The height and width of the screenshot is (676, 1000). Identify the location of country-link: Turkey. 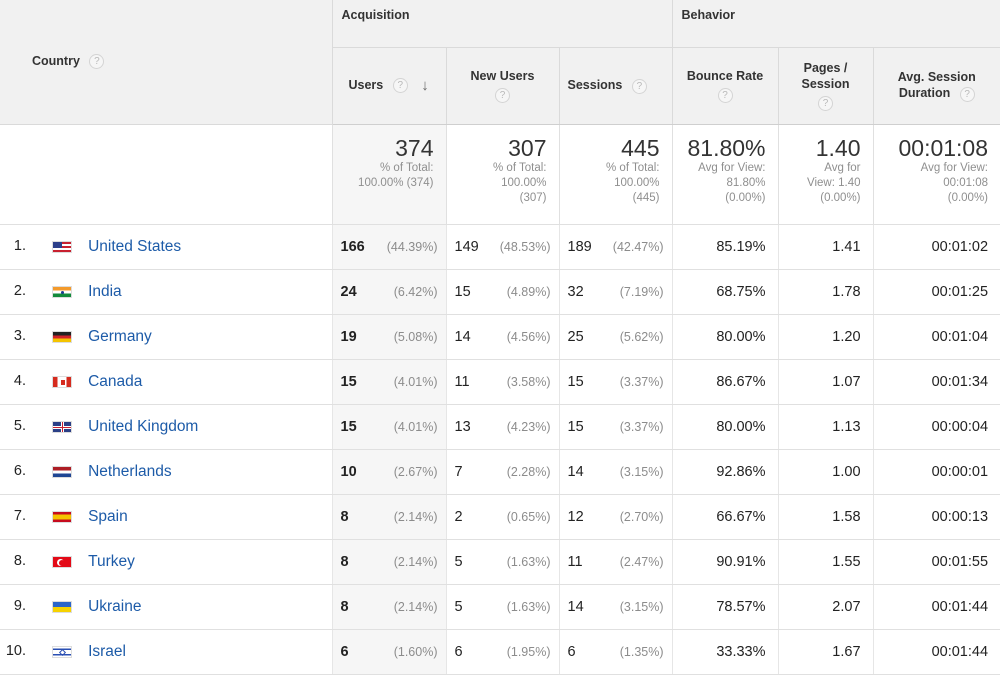
(111, 561).